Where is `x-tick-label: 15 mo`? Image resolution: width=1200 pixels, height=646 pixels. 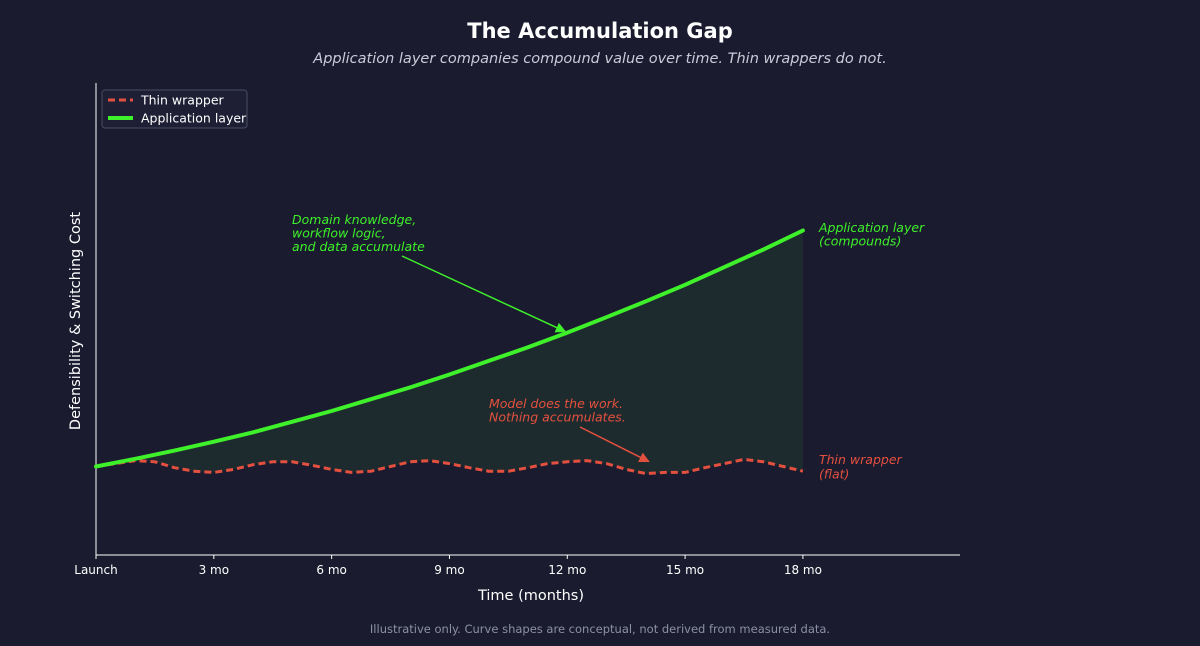
x-tick-label: 15 mo is located at coordinates (685, 570).